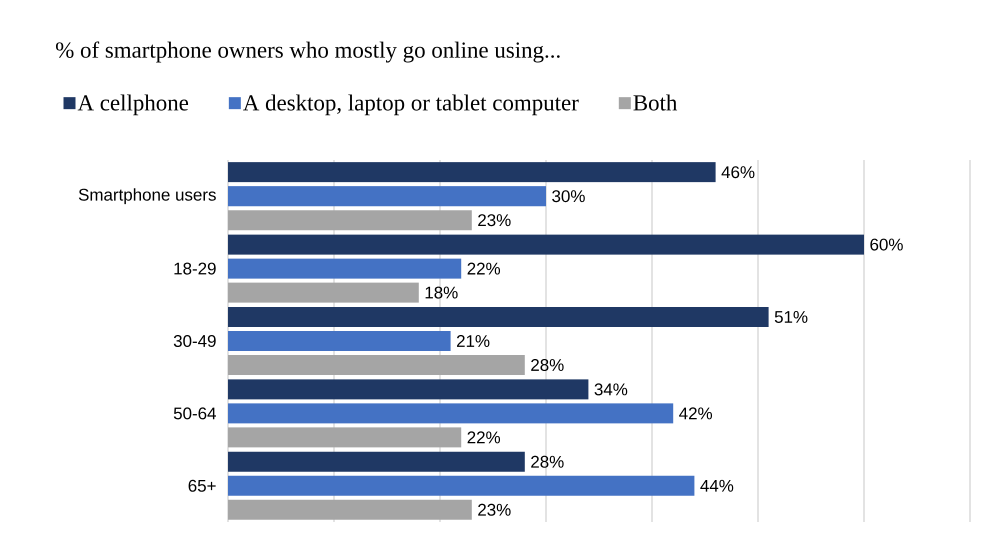  Describe the element at coordinates (568, 196) in the screenshot. I see `data-label: 30%` at that location.